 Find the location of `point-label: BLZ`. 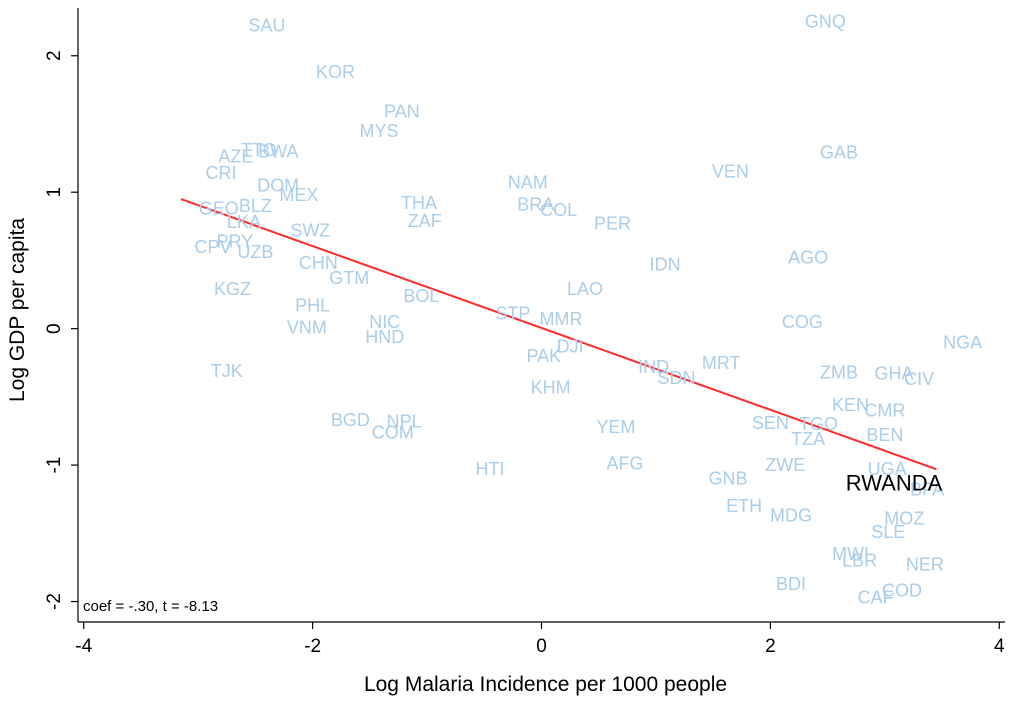

point-label: BLZ is located at coordinates (255, 206).